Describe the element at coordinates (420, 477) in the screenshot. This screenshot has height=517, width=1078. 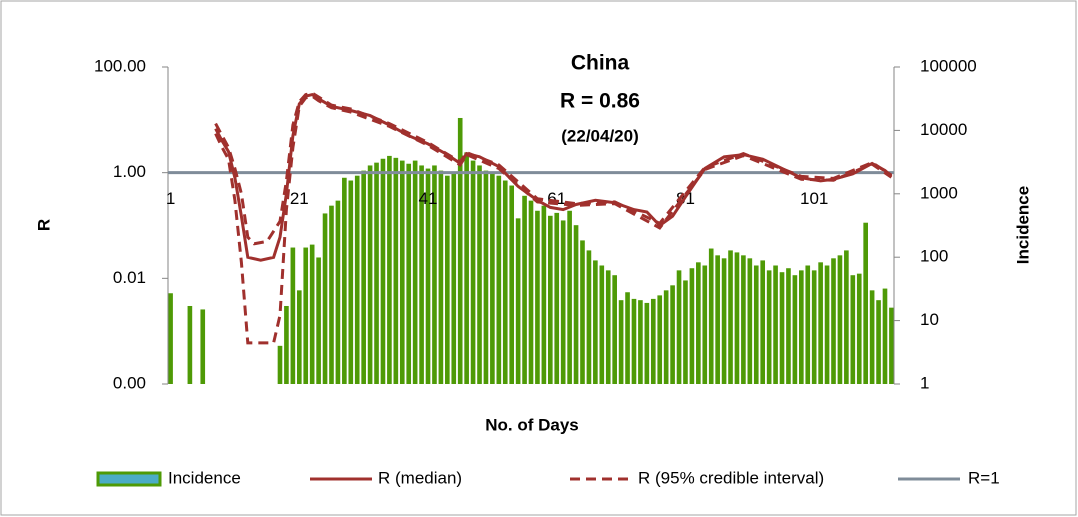
I see `legend-label: R (median)` at that location.